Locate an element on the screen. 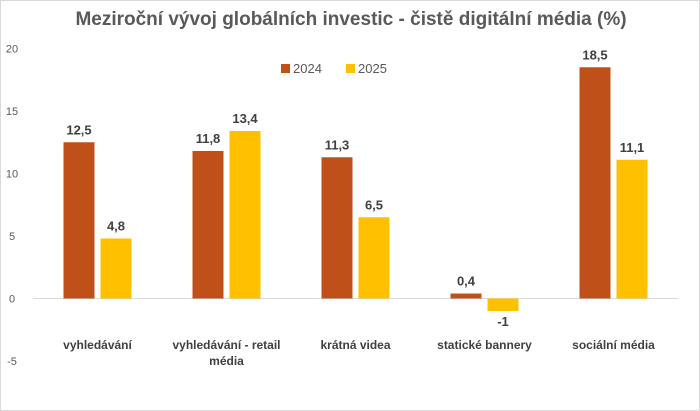  data-label: 4,8 is located at coordinates (116, 226).